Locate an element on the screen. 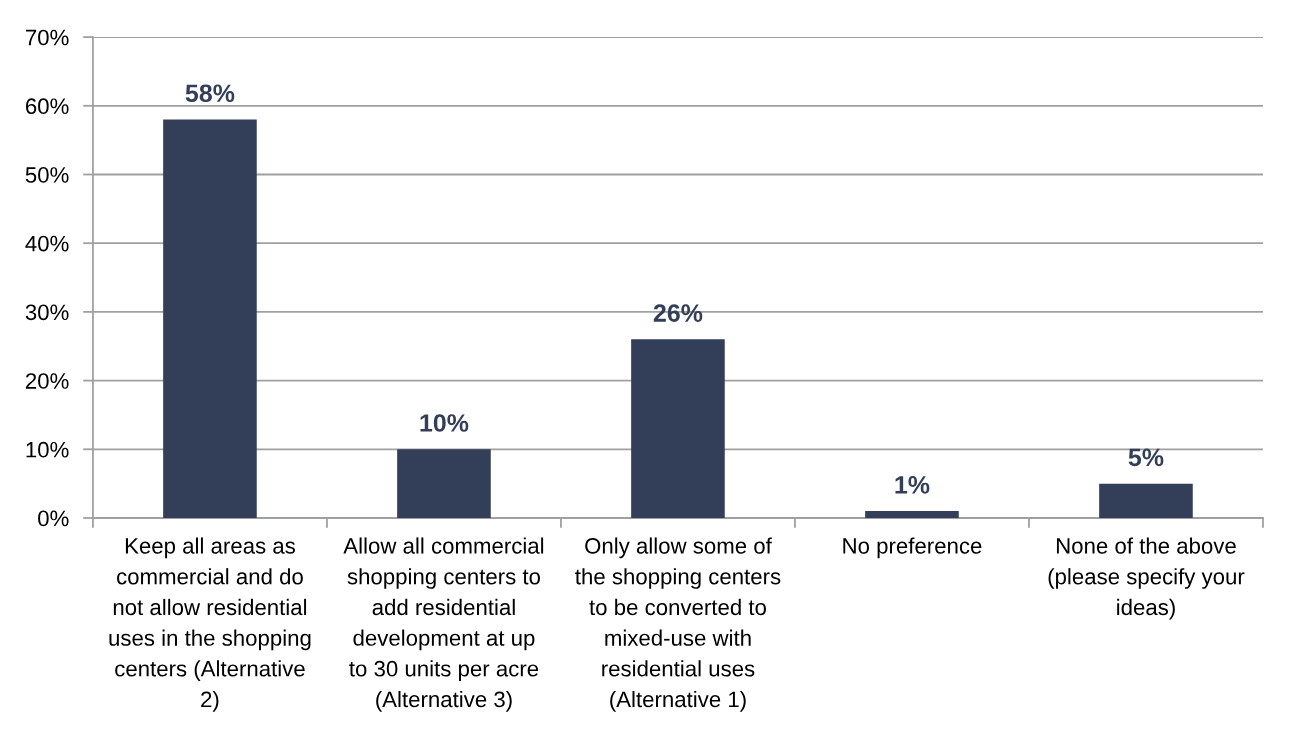 This screenshot has width=1289, height=742. data-label: 5% is located at coordinates (1146, 457).